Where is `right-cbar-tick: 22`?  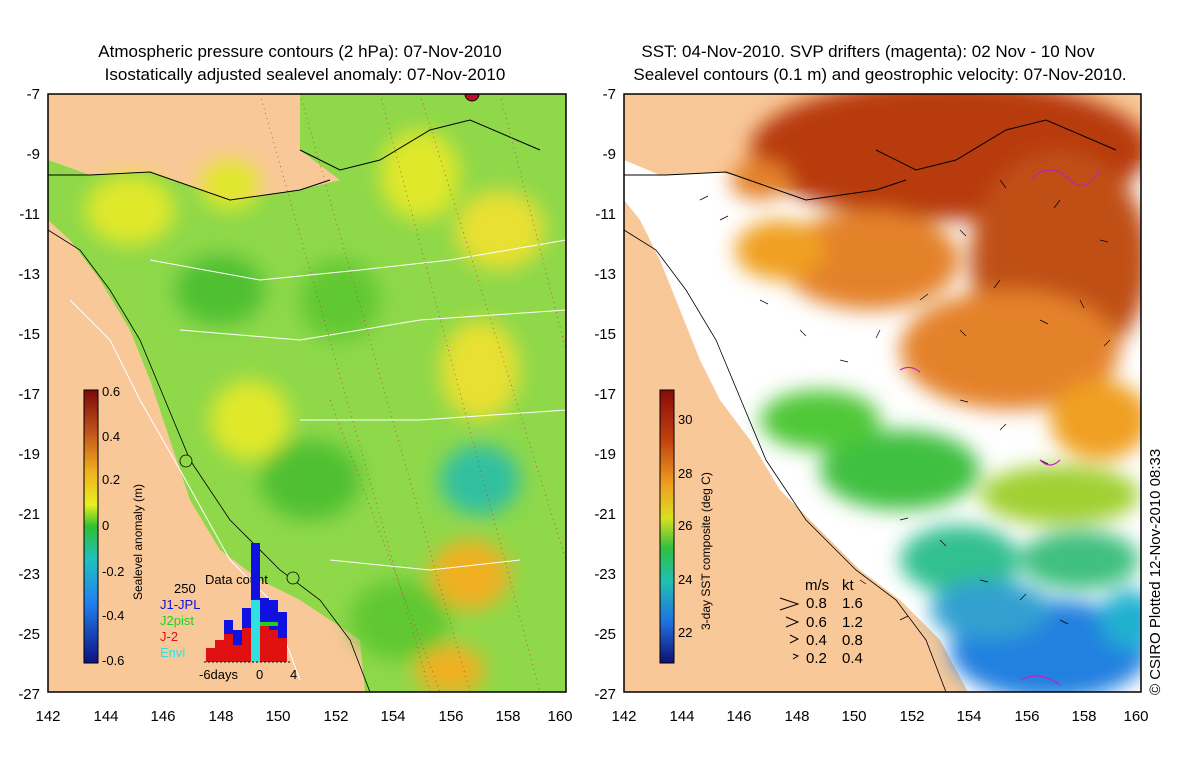 right-cbar-tick: 22 is located at coordinates (685, 632).